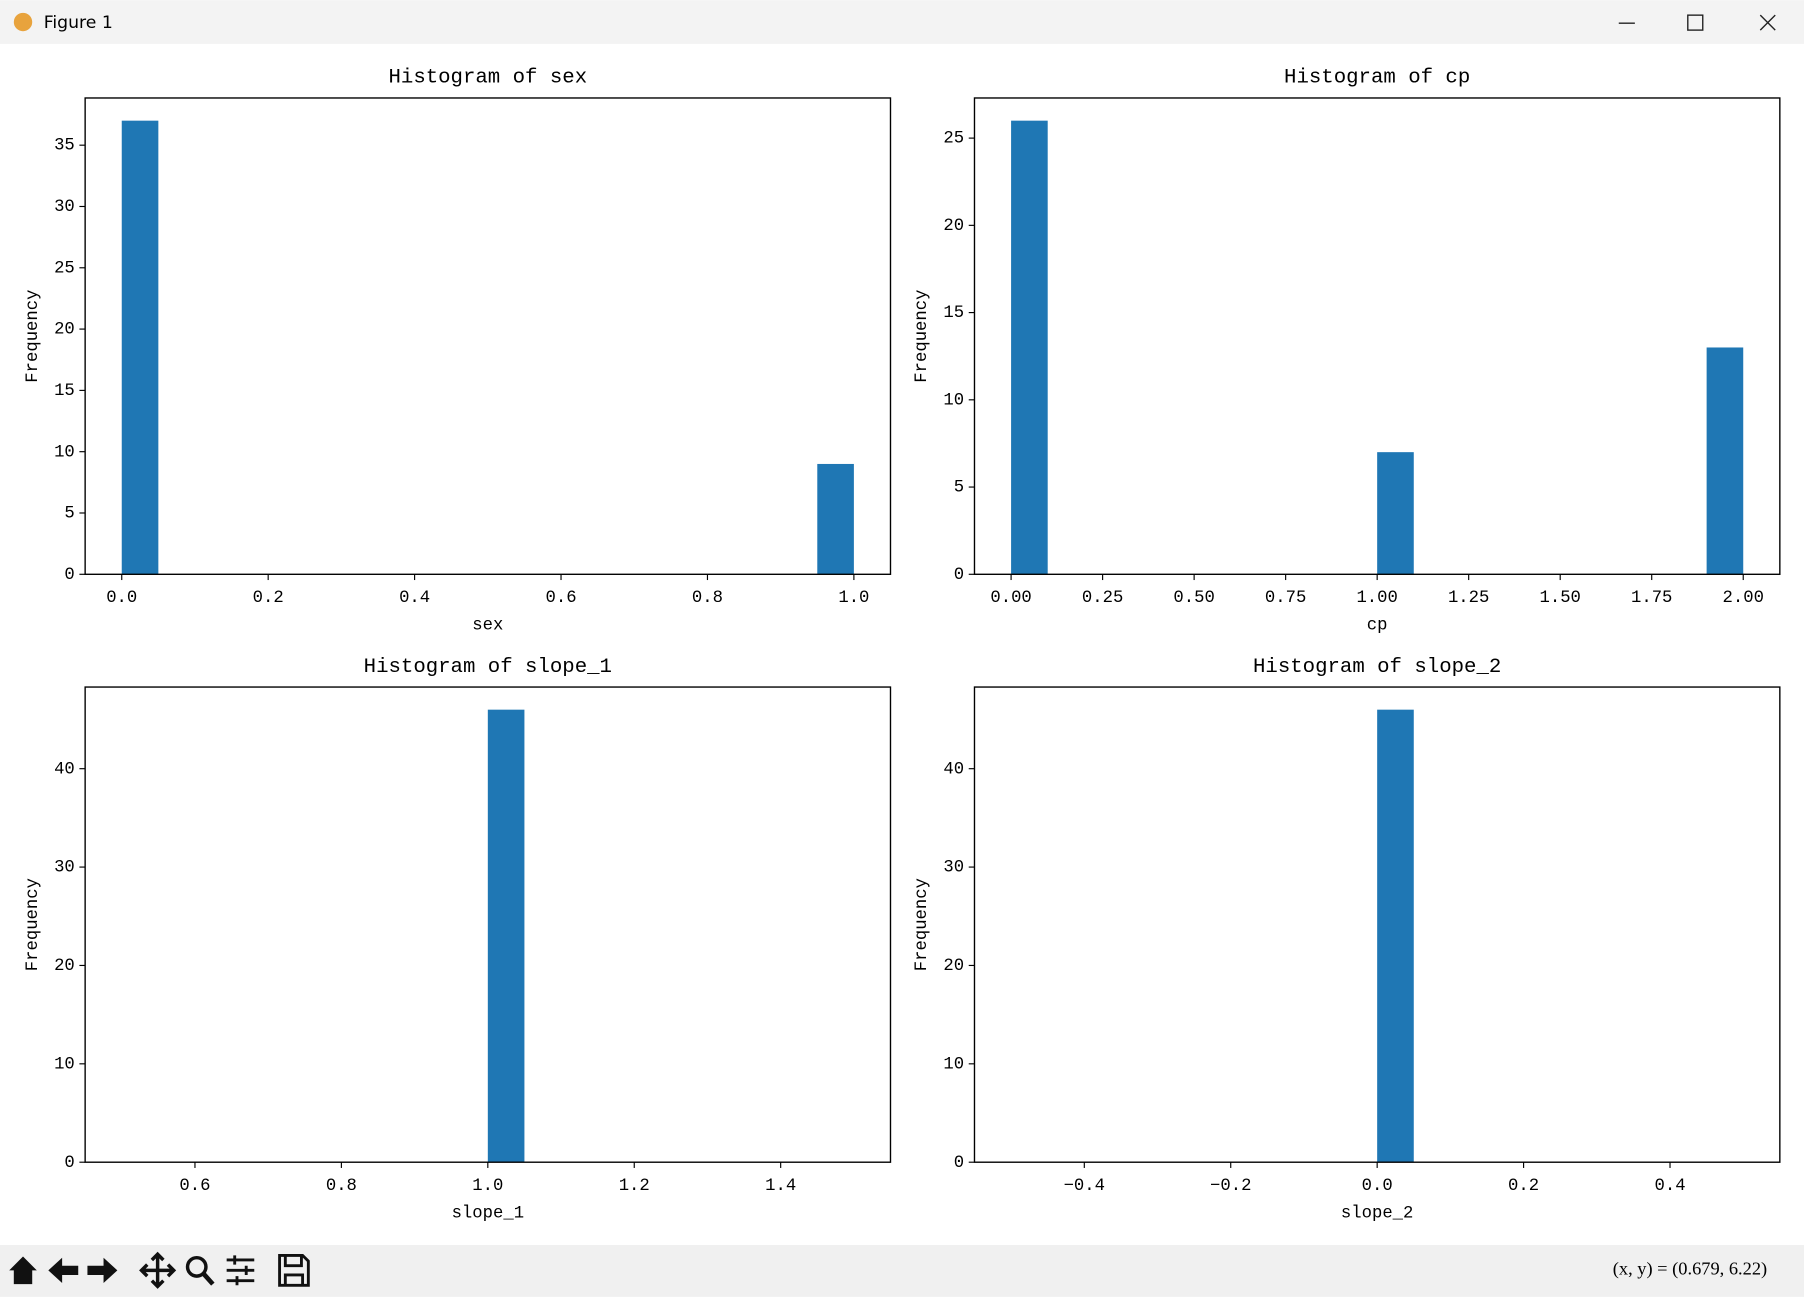  Describe the element at coordinates (294, 1270) in the screenshot. I see `save-button` at that location.